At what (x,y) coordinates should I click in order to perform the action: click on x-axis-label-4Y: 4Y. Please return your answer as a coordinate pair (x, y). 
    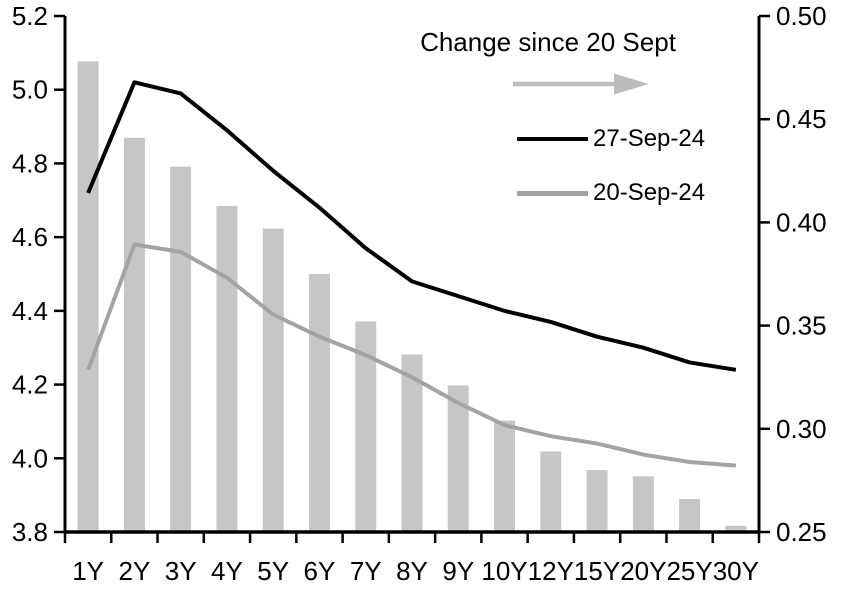
    Looking at the image, I should click on (227, 571).